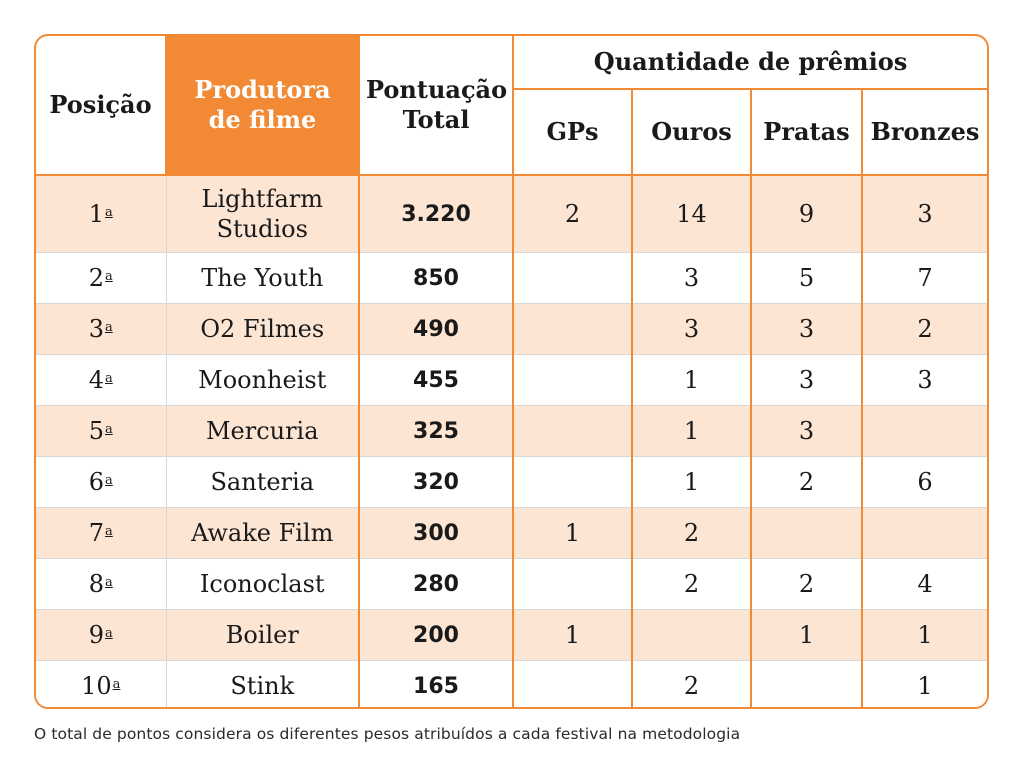 This screenshot has width=1024, height=777. Describe the element at coordinates (573, 214) in the screenshot. I see `cell-gps: 2` at that location.